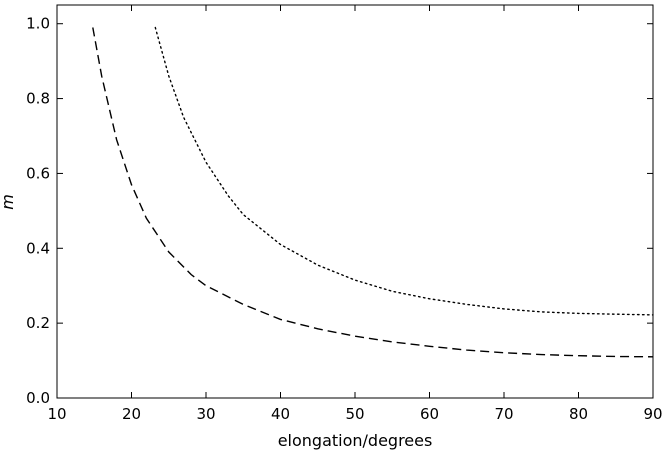 Image resolution: width=665 pixels, height=451 pixels. Describe the element at coordinates (355, 440) in the screenshot. I see `x-axis-label: elongation/degrees` at that location.